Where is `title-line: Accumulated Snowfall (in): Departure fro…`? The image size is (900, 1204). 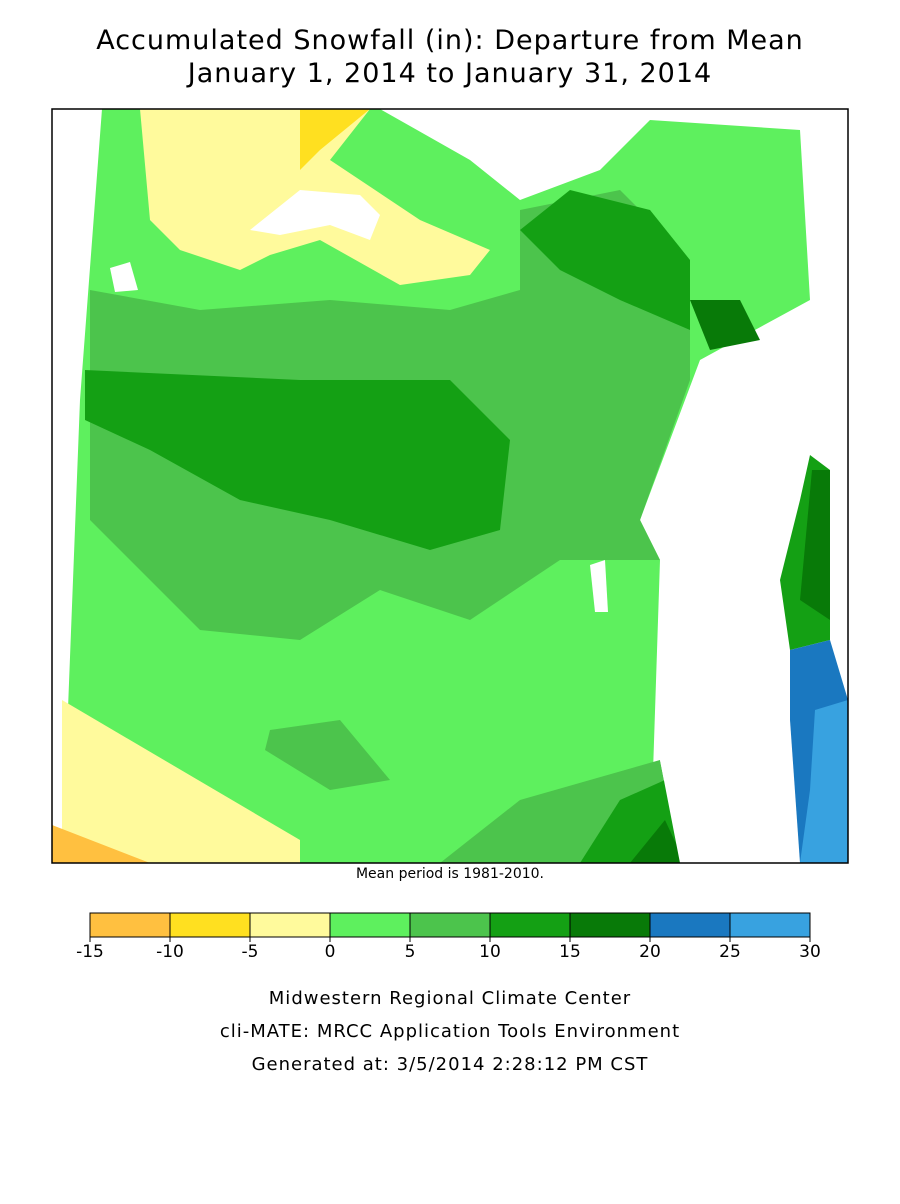 title-line: Accumulated Snowfall (in): Departure fro… is located at coordinates (450, 40).